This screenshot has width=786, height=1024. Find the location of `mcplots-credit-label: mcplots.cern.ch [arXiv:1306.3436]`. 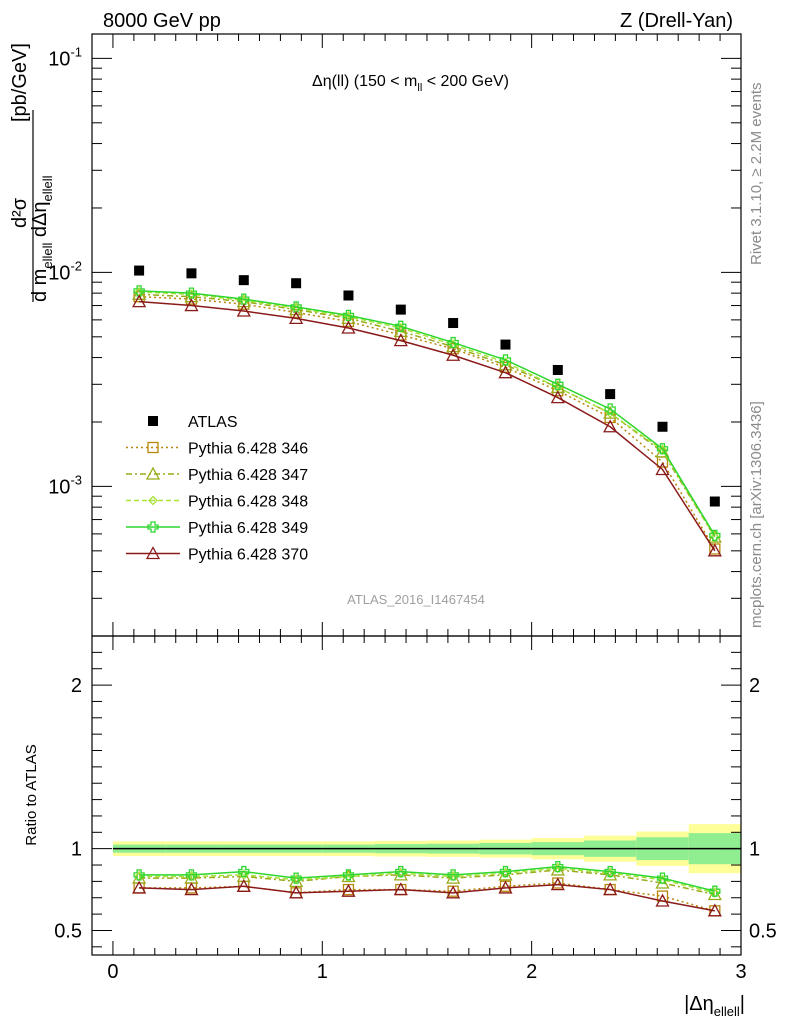

mcplots-credit-label: mcplots.cern.ch [arXiv:1306.3436] is located at coordinates (756, 514).